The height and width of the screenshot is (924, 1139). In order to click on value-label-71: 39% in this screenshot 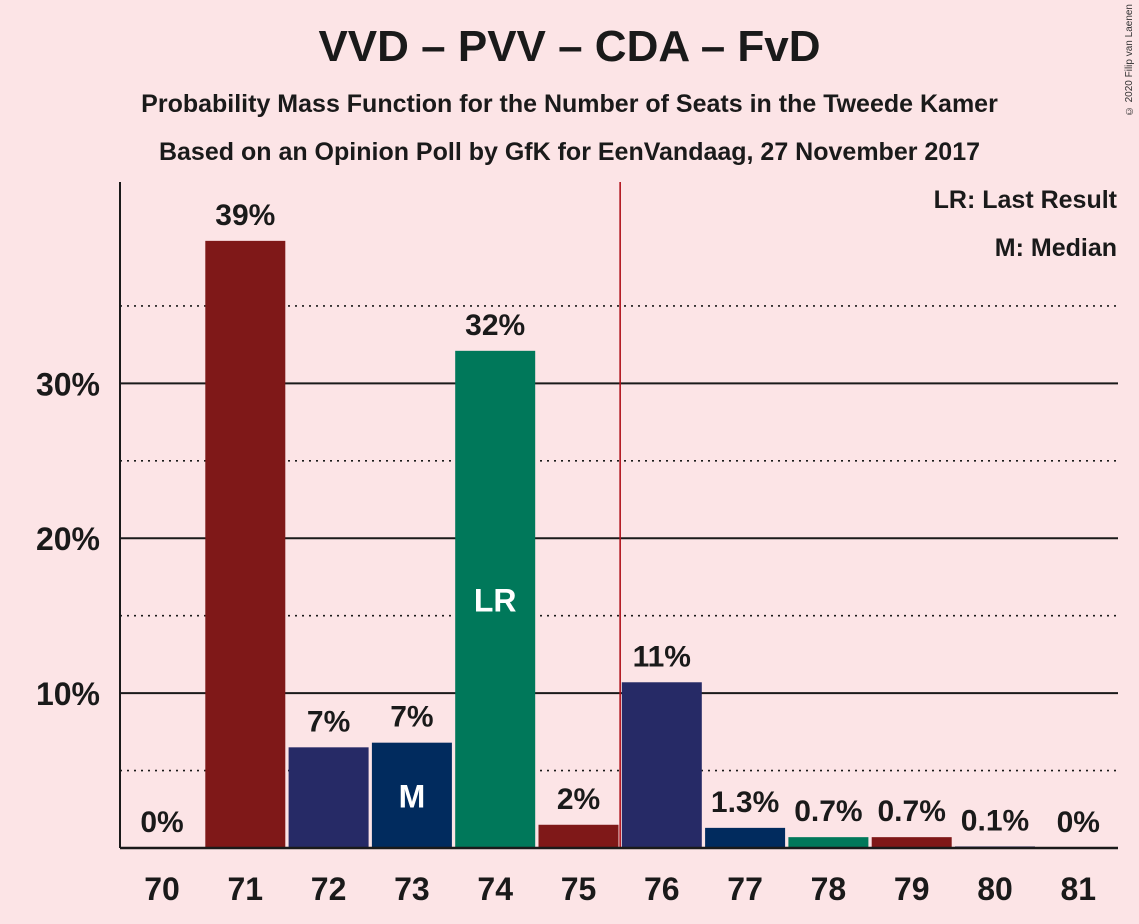, I will do `click(245, 215)`.